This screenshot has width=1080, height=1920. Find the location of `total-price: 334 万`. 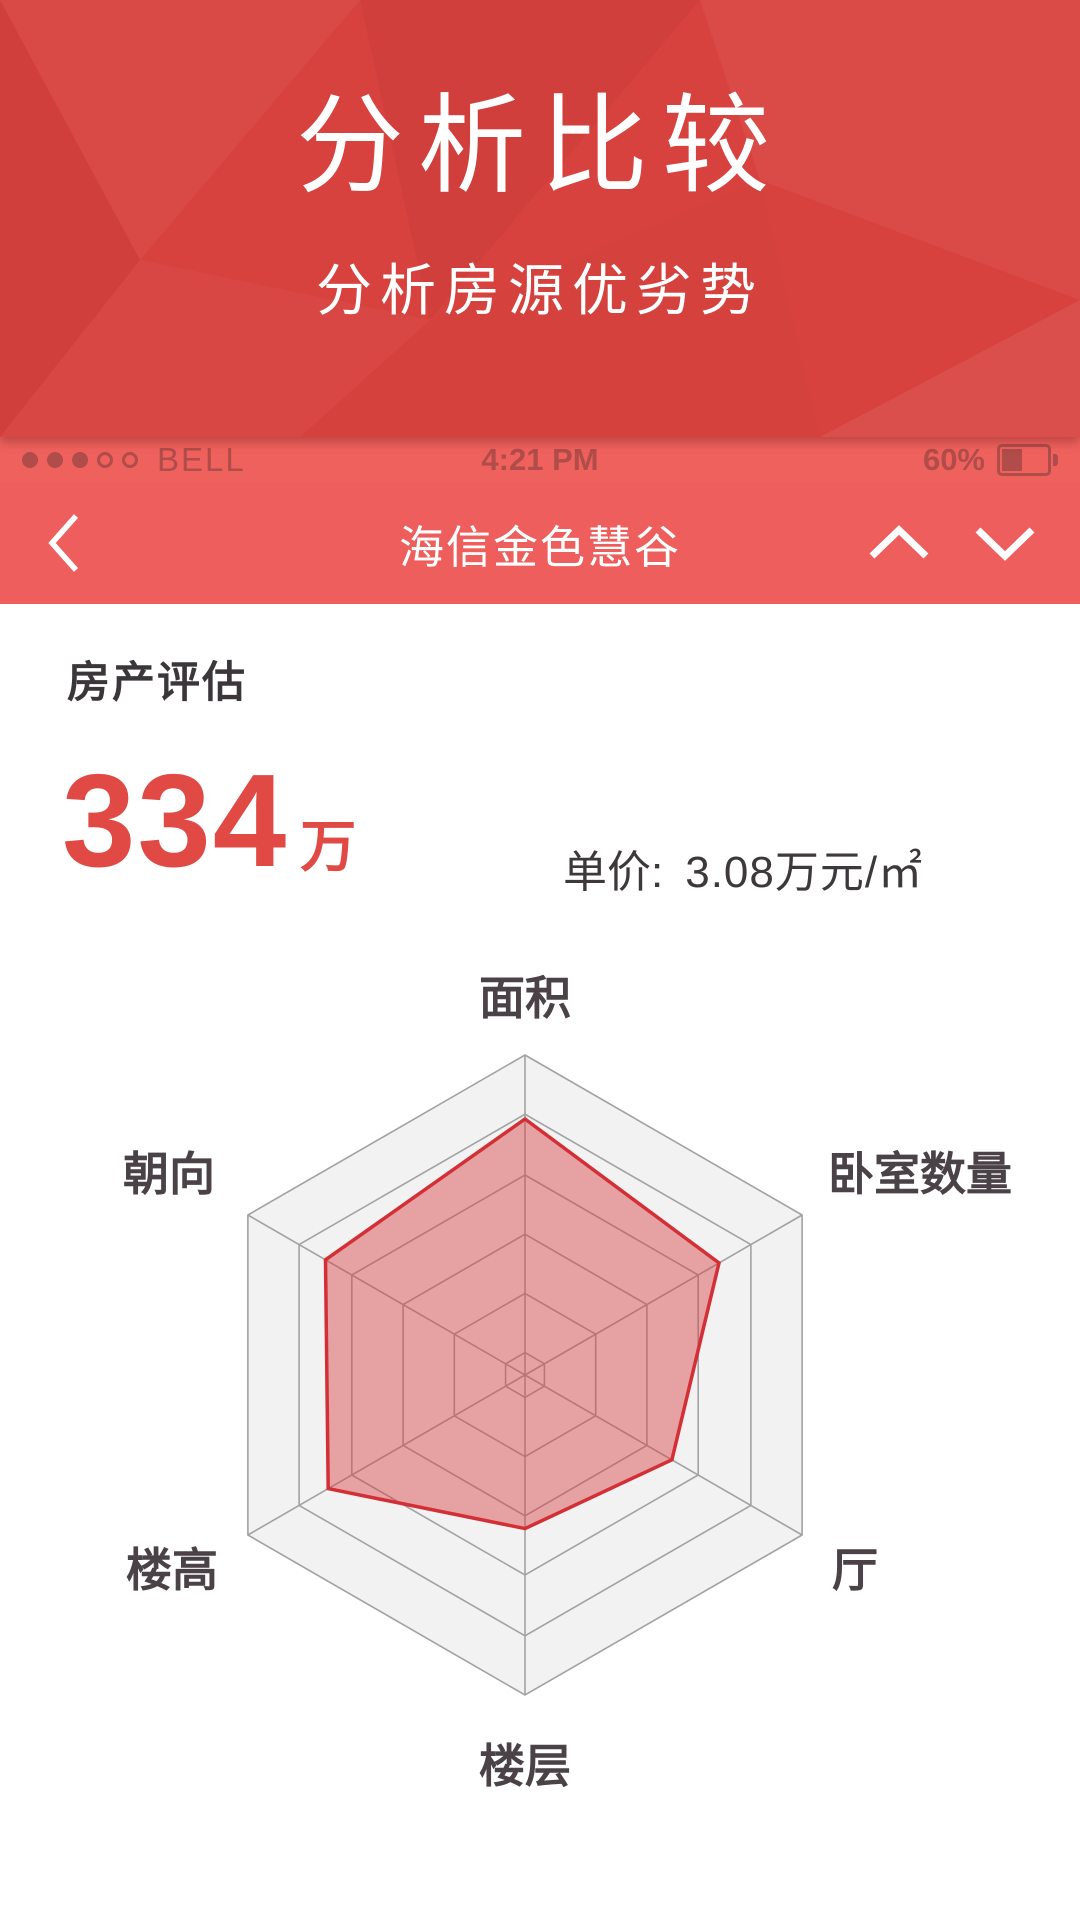

total-price: 334 万 is located at coordinates (209, 820).